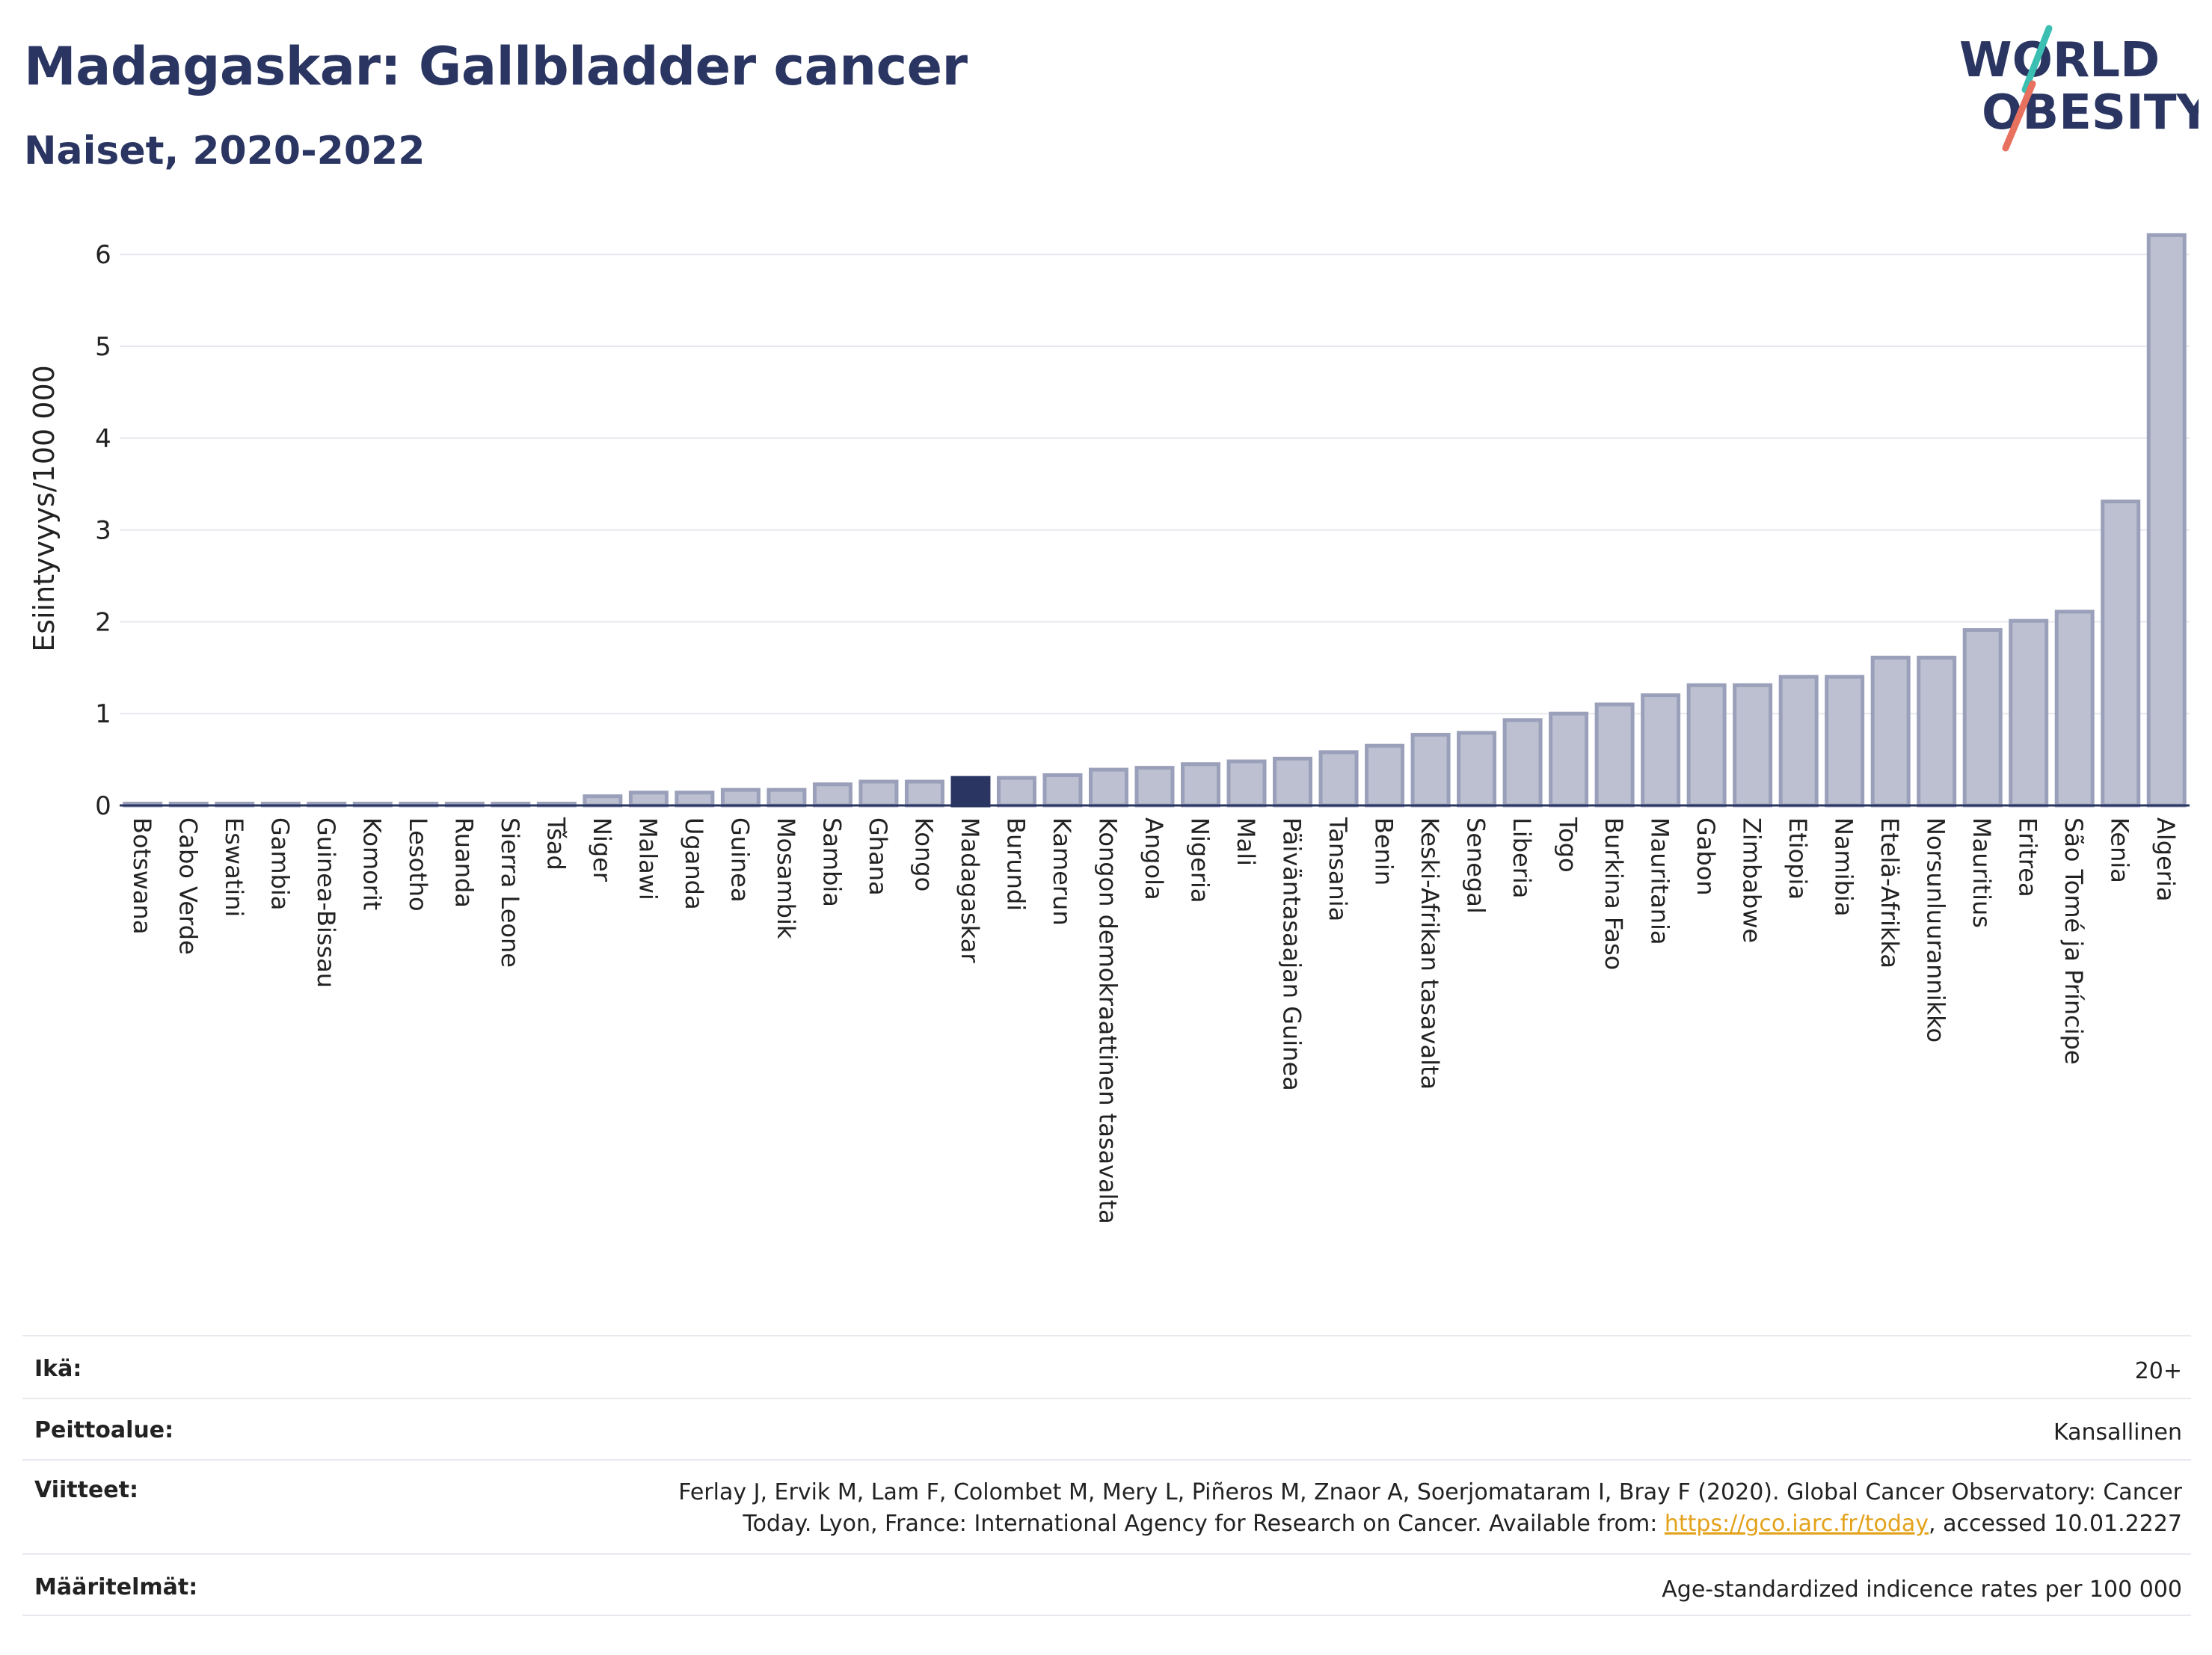 The width and height of the screenshot is (2212, 1655). Describe the element at coordinates (878, 856) in the screenshot. I see `x-tick-label: Ghana` at that location.